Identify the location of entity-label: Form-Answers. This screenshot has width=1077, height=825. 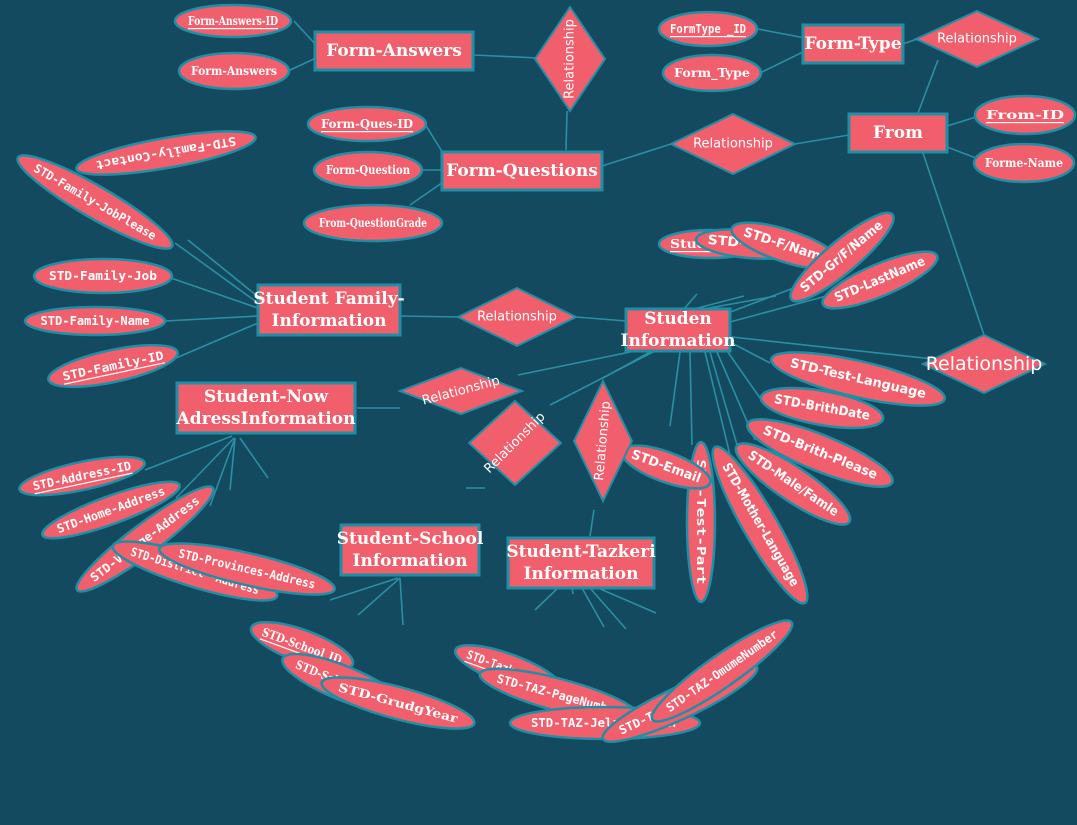
(394, 51).